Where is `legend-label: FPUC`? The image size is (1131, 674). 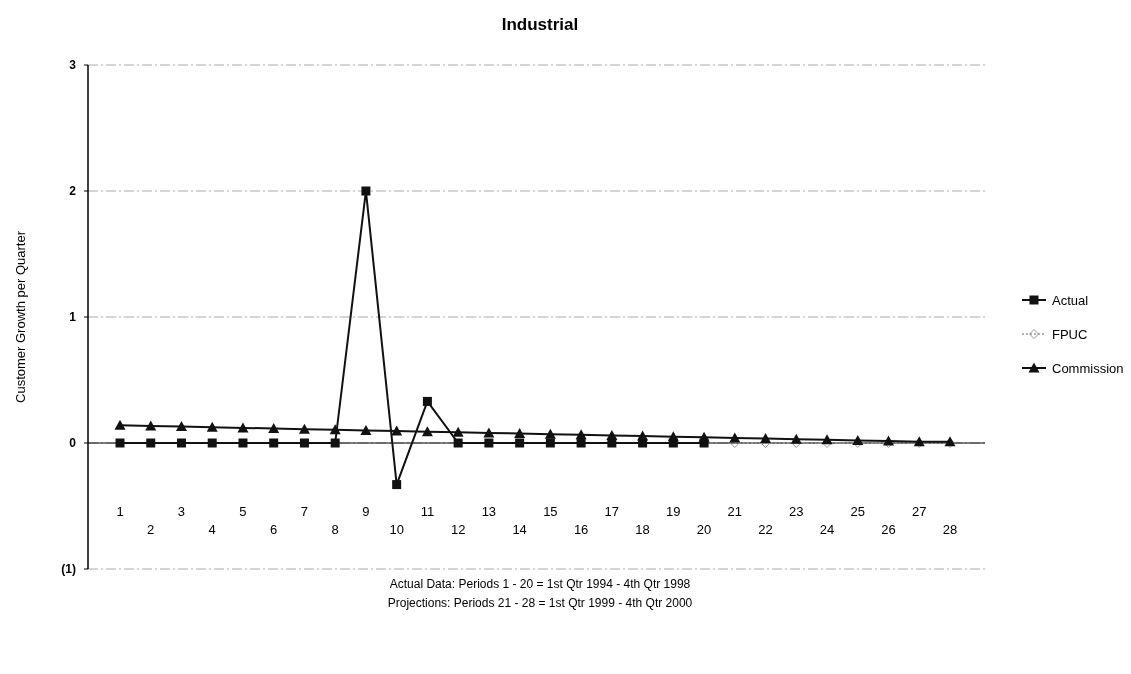
legend-label: FPUC is located at coordinates (1070, 334).